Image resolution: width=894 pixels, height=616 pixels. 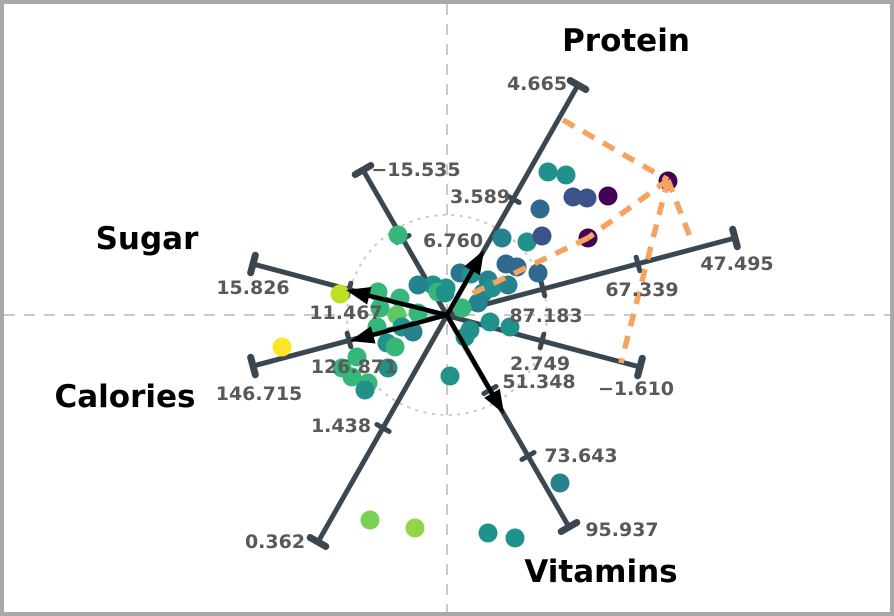 I want to click on guide-circle, so click(x=447, y=315).